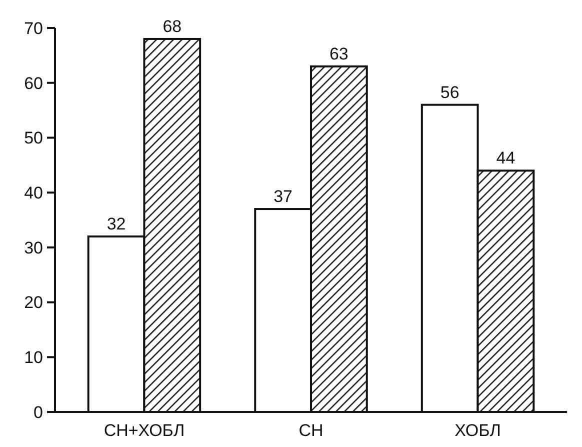 The height and width of the screenshot is (447, 582). I want to click on y-tick-label: 70, so click(33, 28).